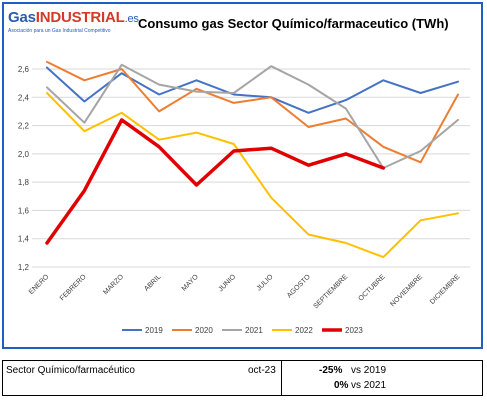 The image size is (487, 400). I want to click on summary-change2-label: vs 2021, so click(369, 385).